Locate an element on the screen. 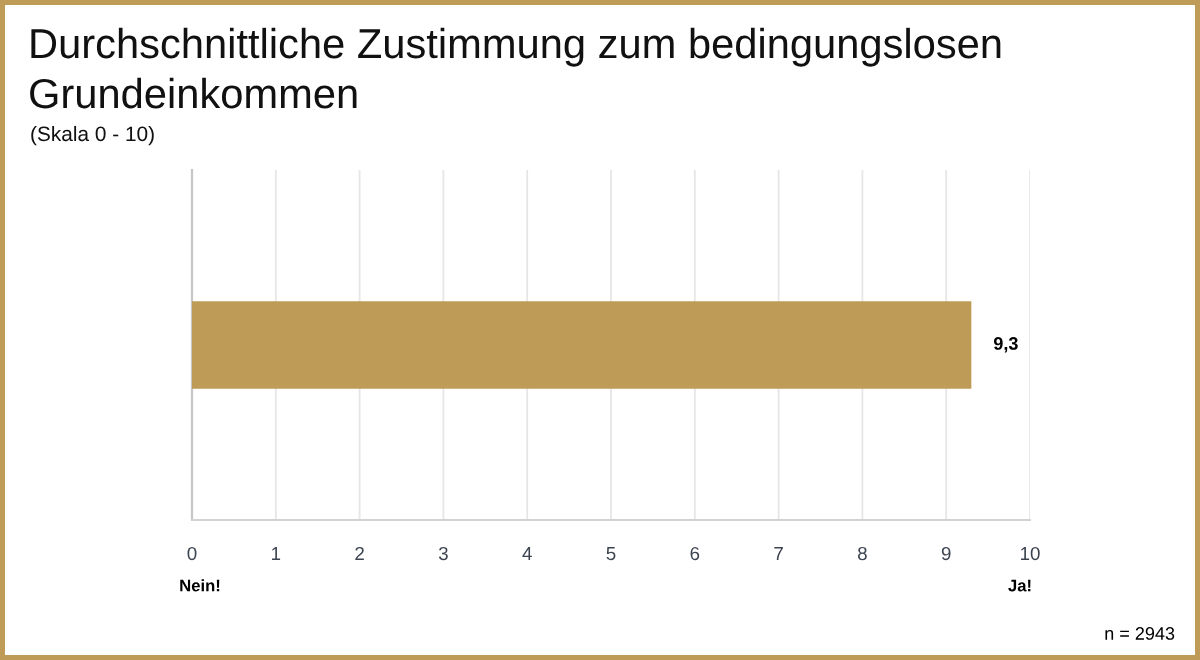 The image size is (1200, 660). x-tick-label: 1 is located at coordinates (276, 553).